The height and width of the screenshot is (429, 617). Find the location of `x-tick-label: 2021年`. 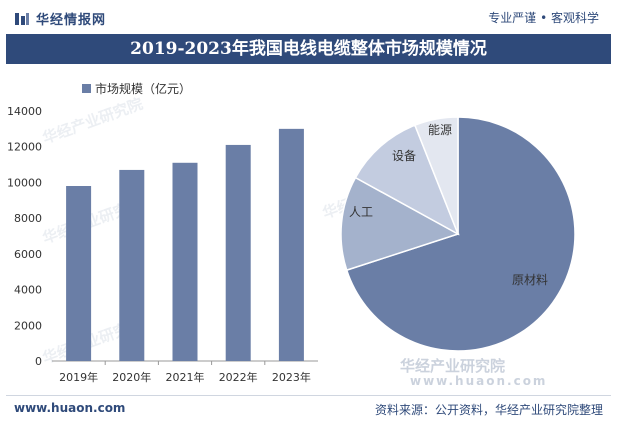

x-tick-label: 2021年 is located at coordinates (185, 377).